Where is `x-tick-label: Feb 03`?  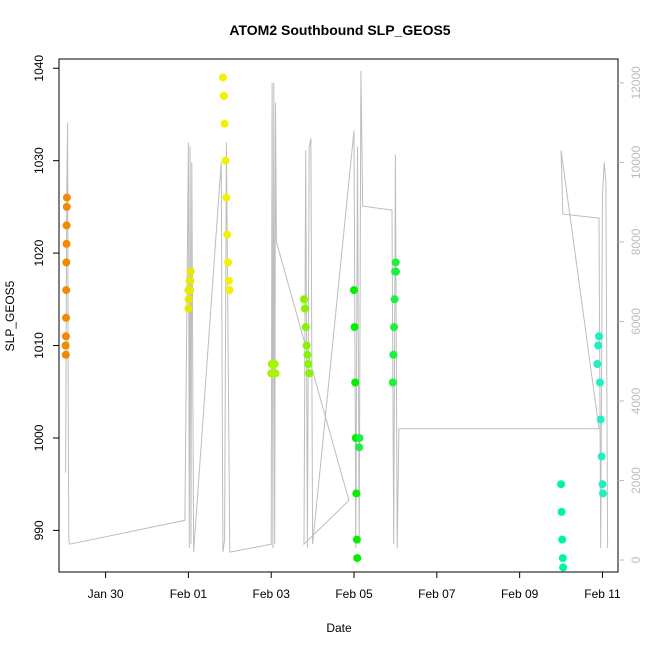
x-tick-label: Feb 03 is located at coordinates (272, 594).